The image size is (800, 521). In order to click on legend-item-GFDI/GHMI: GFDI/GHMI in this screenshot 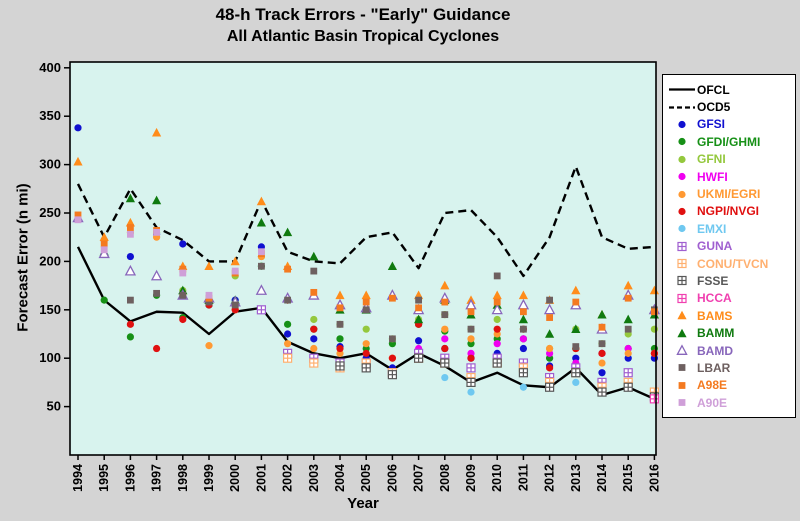, I will do `click(730, 141)`.